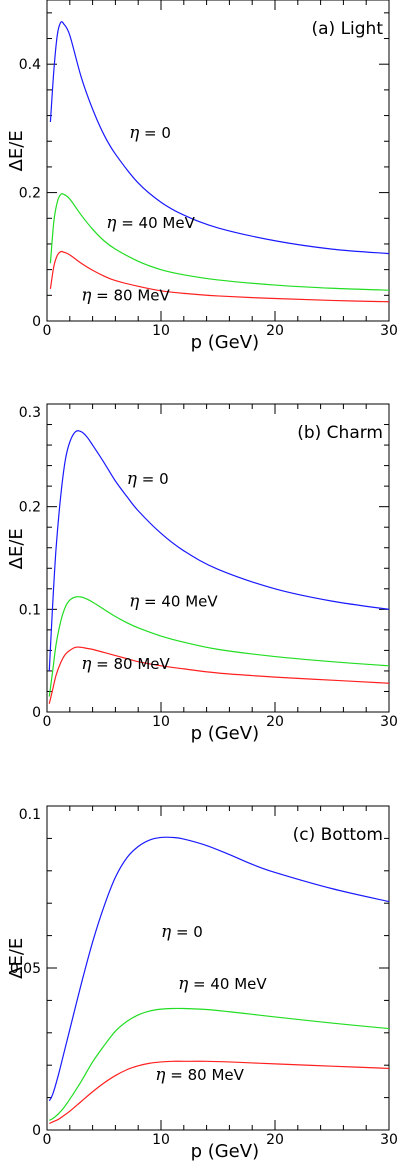 The width and height of the screenshot is (399, 1162). What do you see at coordinates (25, 969) in the screenshot?
I see `y-tick-label: 0.05` at bounding box center [25, 969].